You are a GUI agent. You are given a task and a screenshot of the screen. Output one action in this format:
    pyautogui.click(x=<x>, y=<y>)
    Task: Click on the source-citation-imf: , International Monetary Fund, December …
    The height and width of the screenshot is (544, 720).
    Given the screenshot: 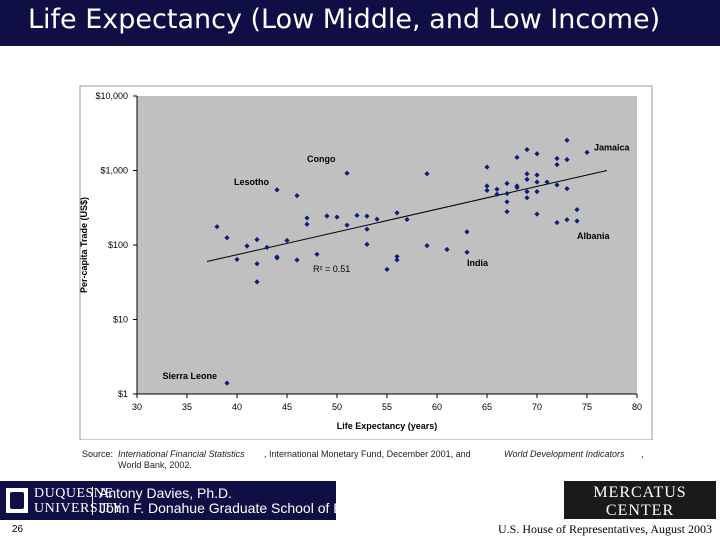 What is the action you would take?
    pyautogui.click(x=367, y=454)
    